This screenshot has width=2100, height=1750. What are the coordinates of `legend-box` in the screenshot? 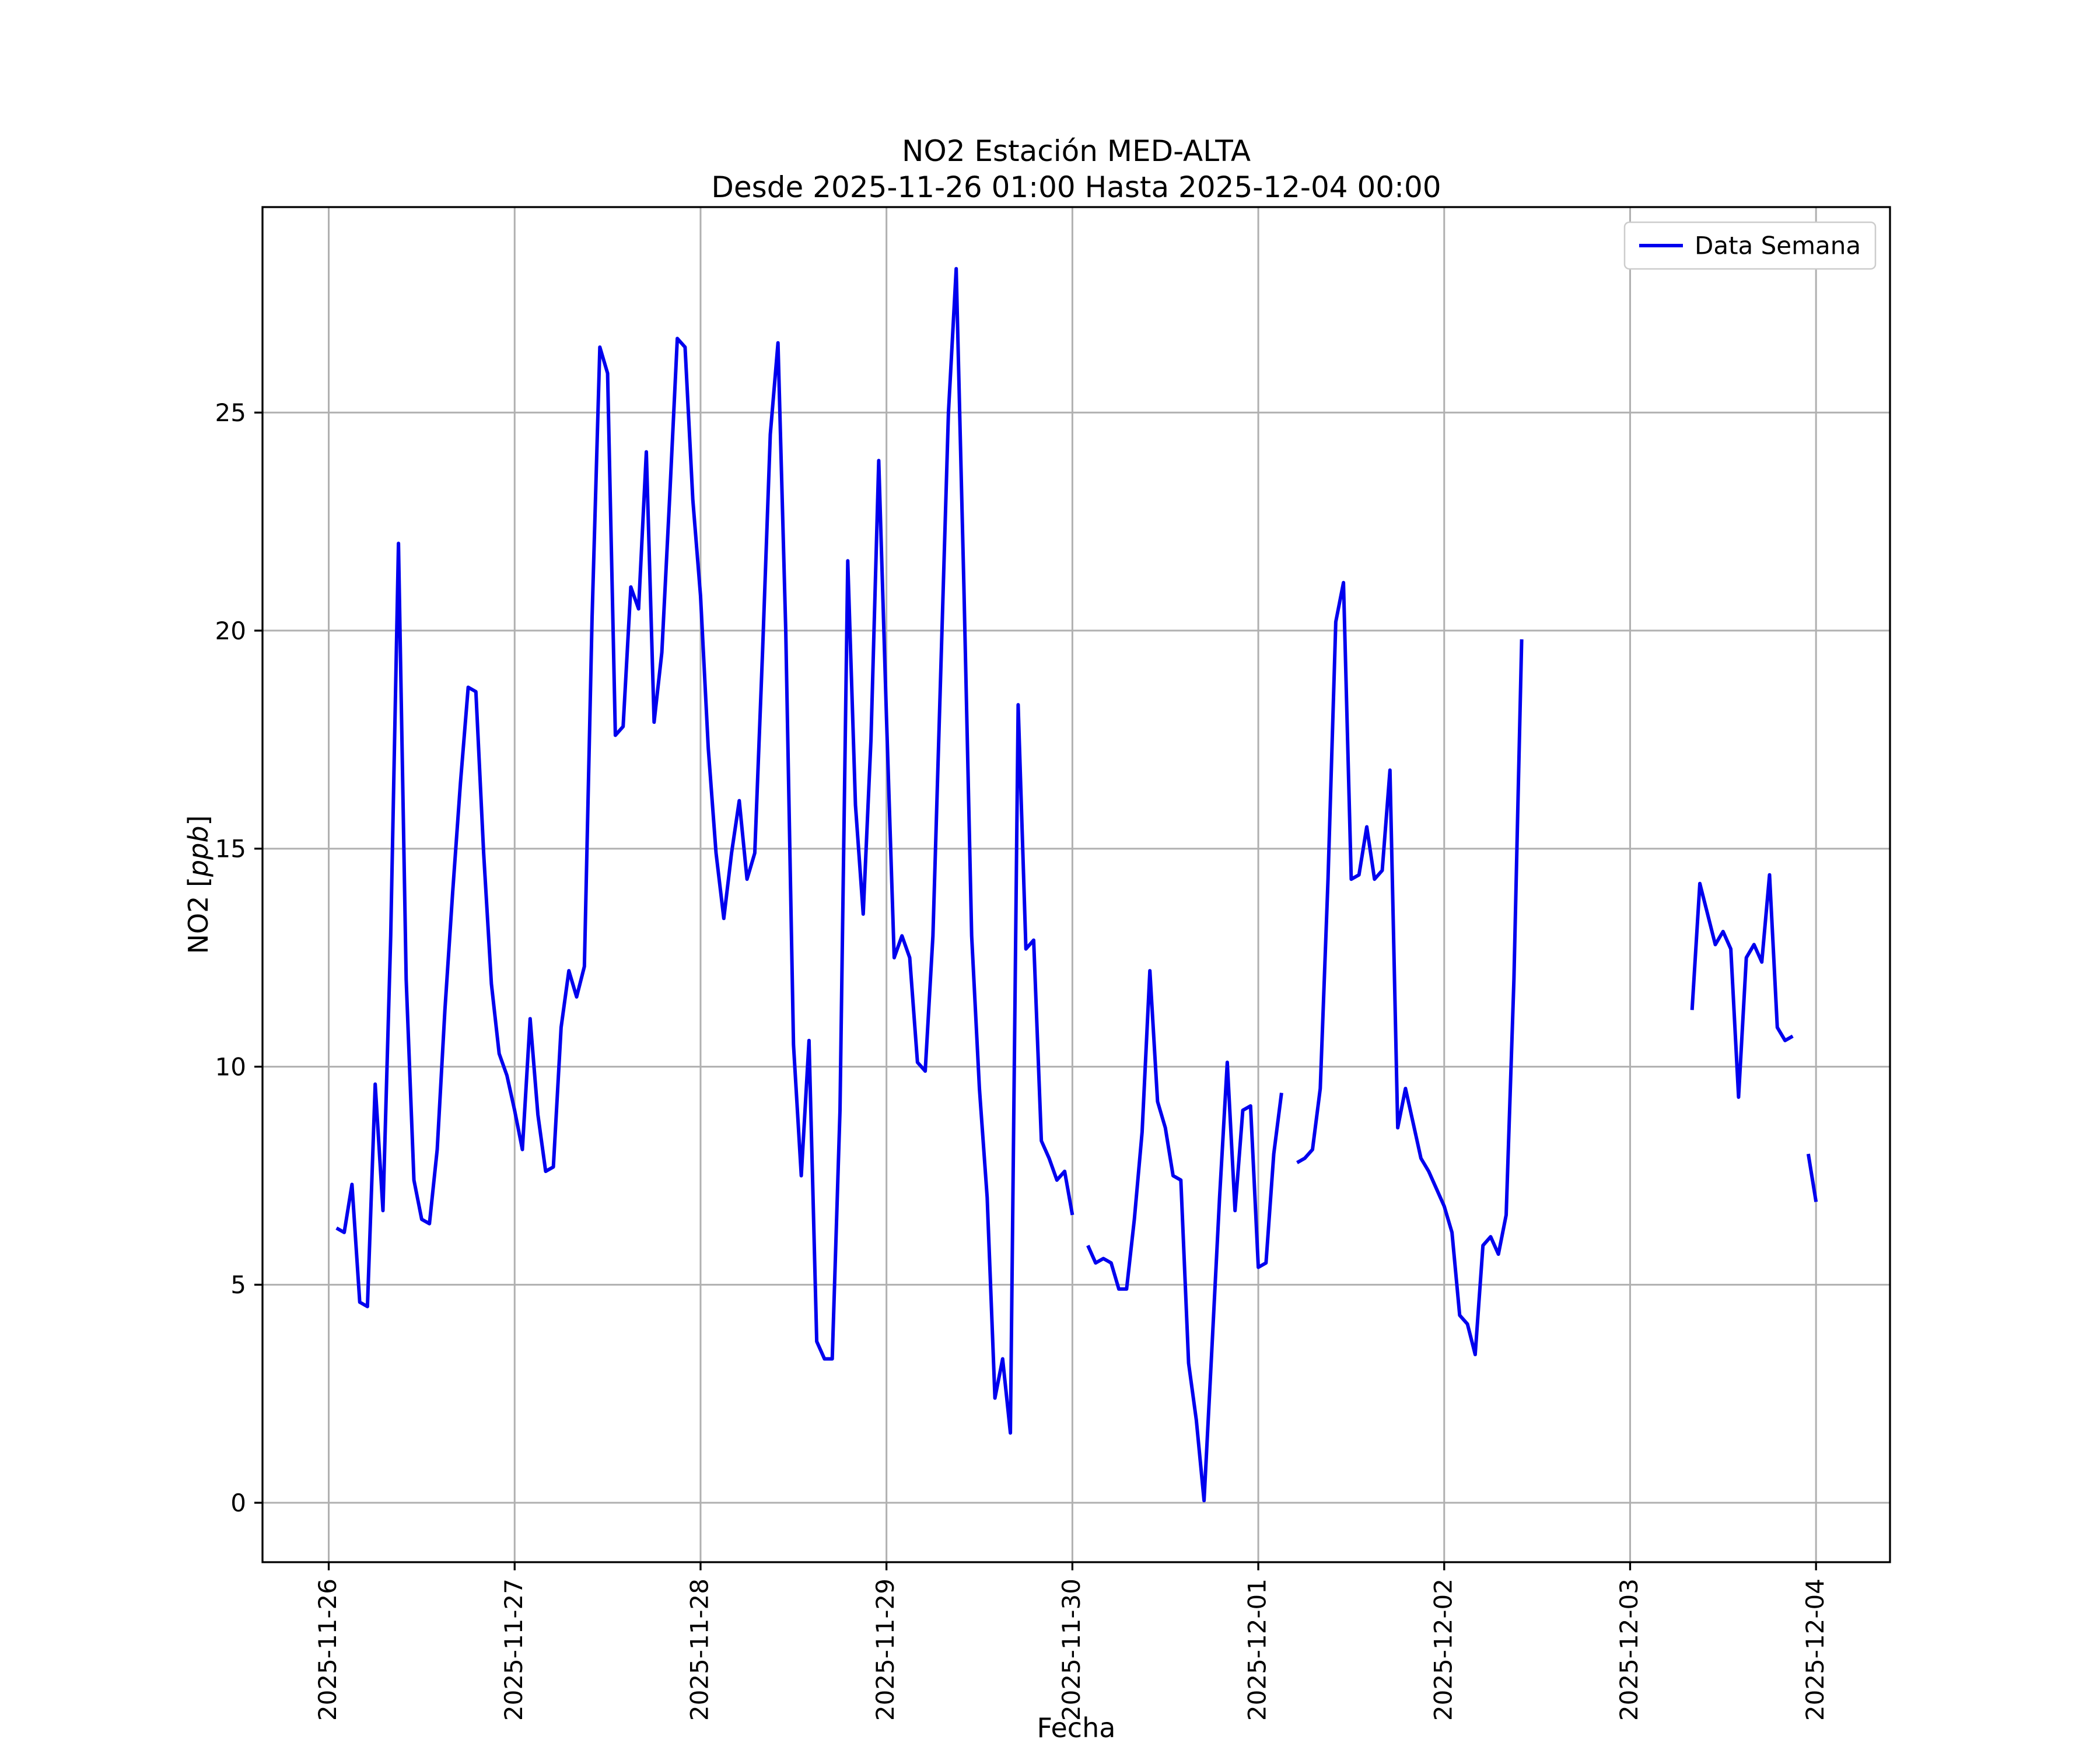 It's located at (1750, 245).